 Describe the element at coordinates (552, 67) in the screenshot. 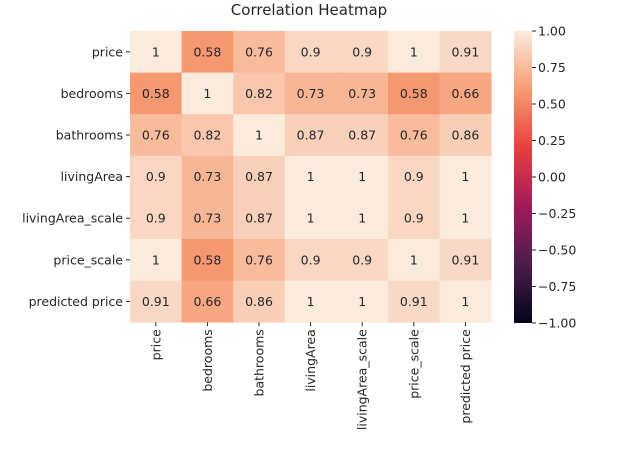

I see `colorbar-tick-label: 0.75` at that location.